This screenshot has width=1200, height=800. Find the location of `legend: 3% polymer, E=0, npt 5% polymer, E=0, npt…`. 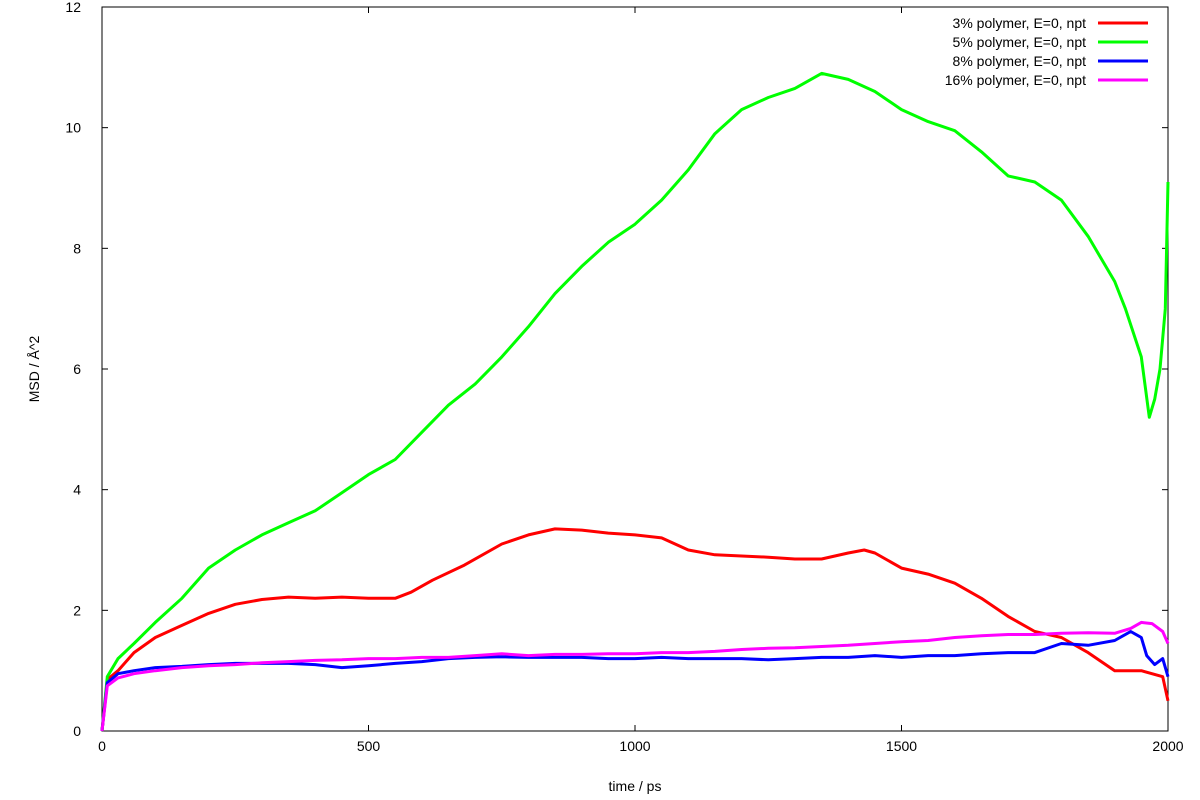

legend: 3% polymer, E=0, npt 5% polymer, E=0, npt… is located at coordinates (1046, 51).